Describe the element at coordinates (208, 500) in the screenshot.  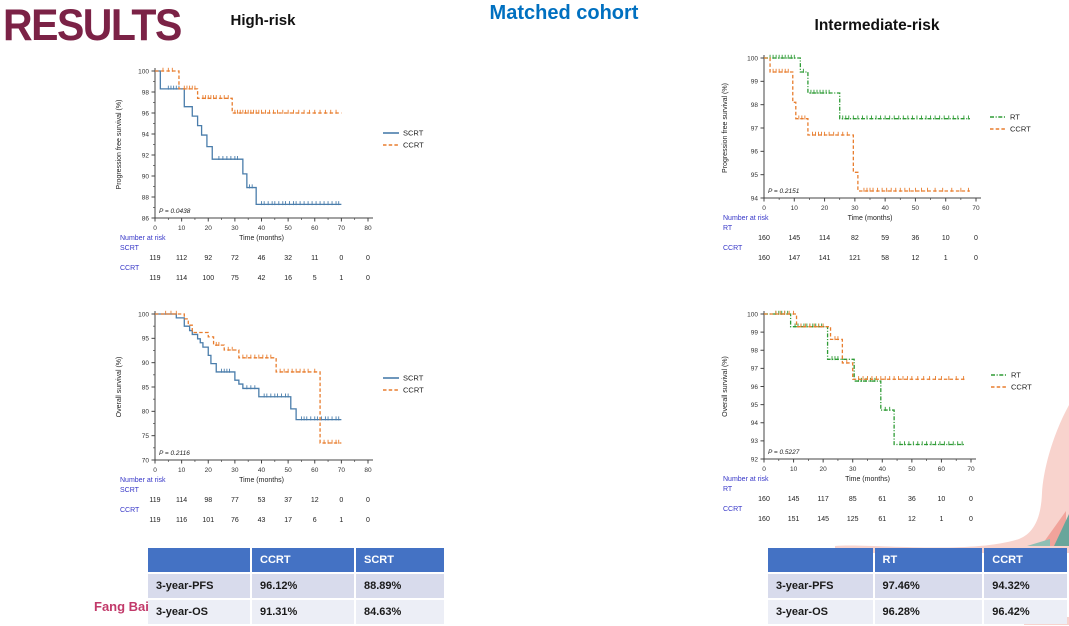
I see `risk-value: 98` at that location.